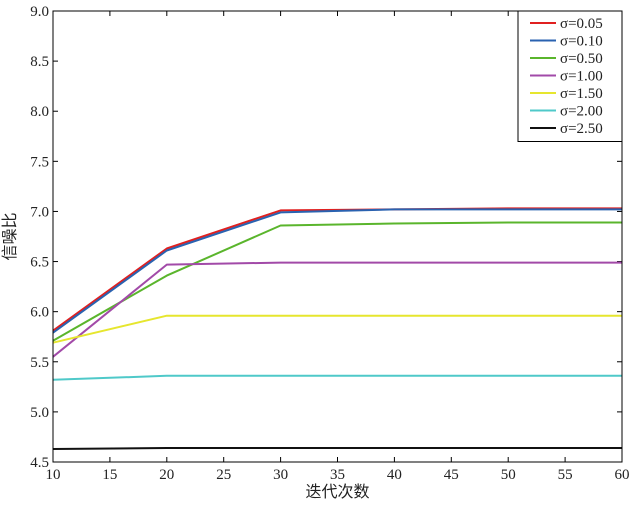 This screenshot has height=509, width=634. I want to click on x-tick-labels: 10 15 20 25 30 35 40 45 50 55 60, so click(338, 475).